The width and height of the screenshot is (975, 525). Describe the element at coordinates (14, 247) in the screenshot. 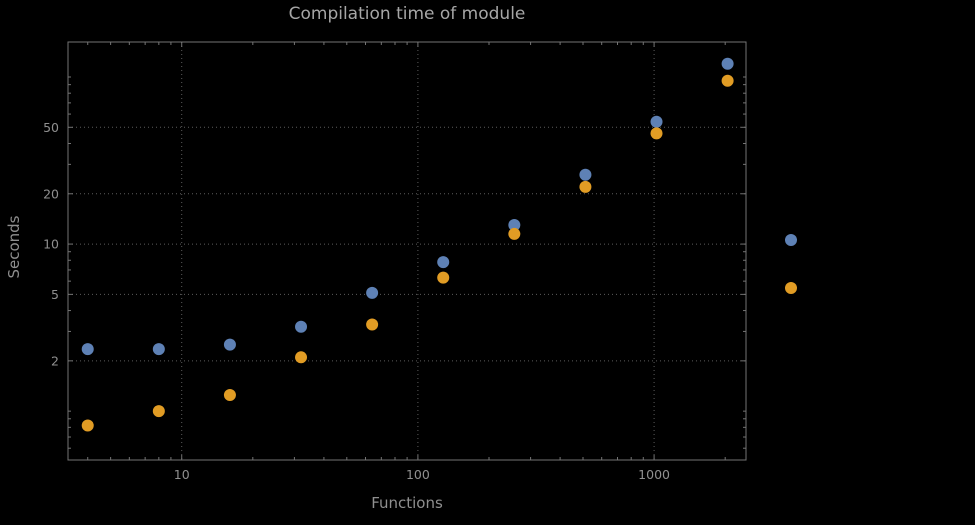

I see `y-axis-label: Seconds` at that location.